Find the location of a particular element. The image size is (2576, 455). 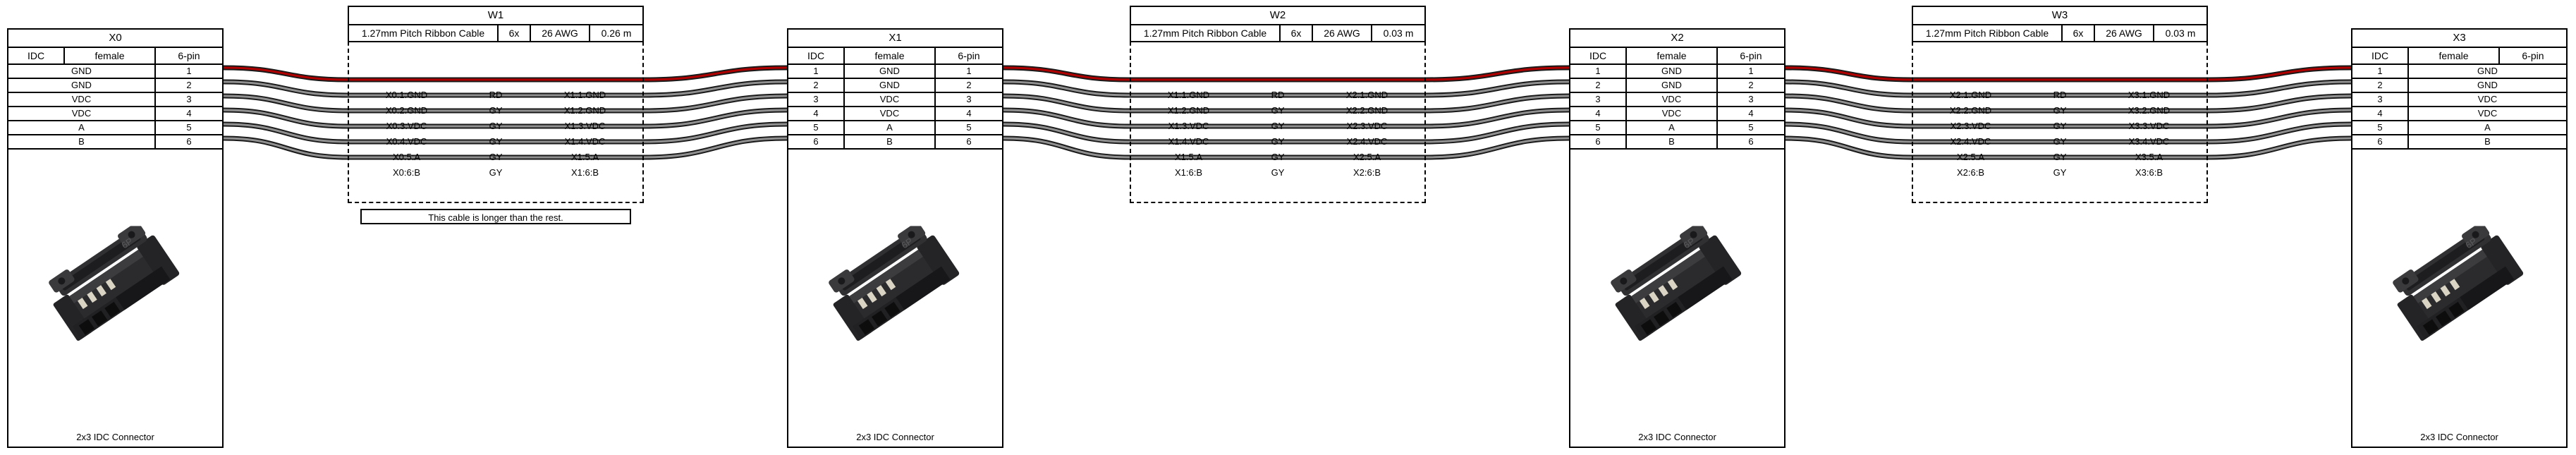

cable-count: 6x is located at coordinates (515, 33).